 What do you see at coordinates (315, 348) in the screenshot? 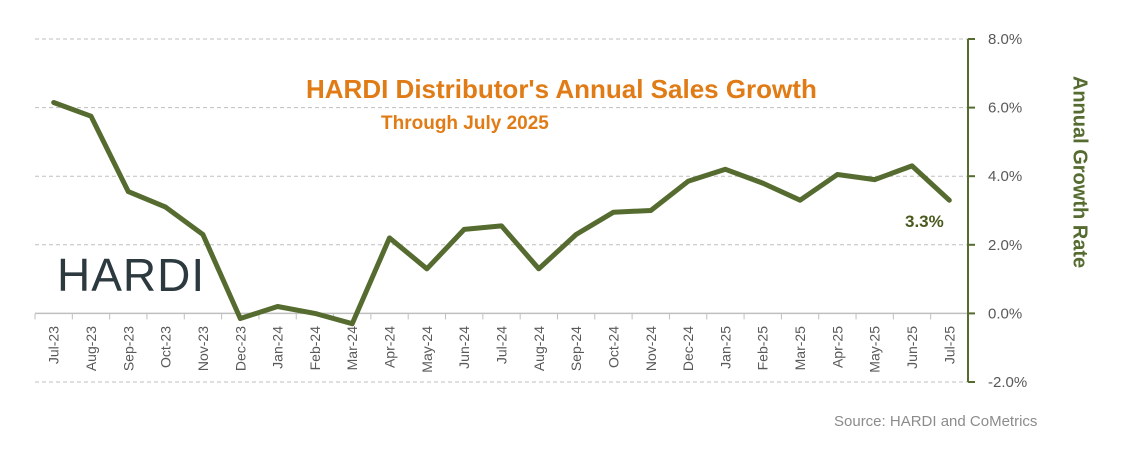
I see `x-tick-label: Feb-24` at bounding box center [315, 348].